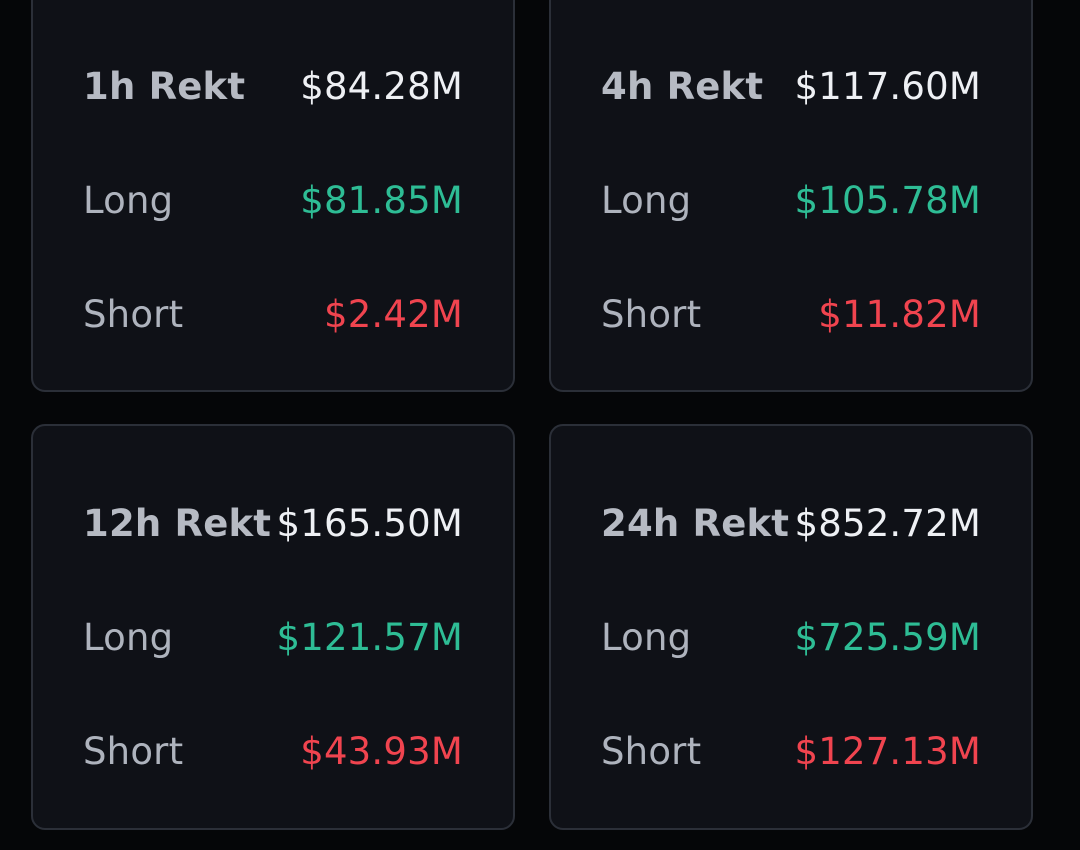  I want to click on total-value: $117.60M, so click(887, 86).